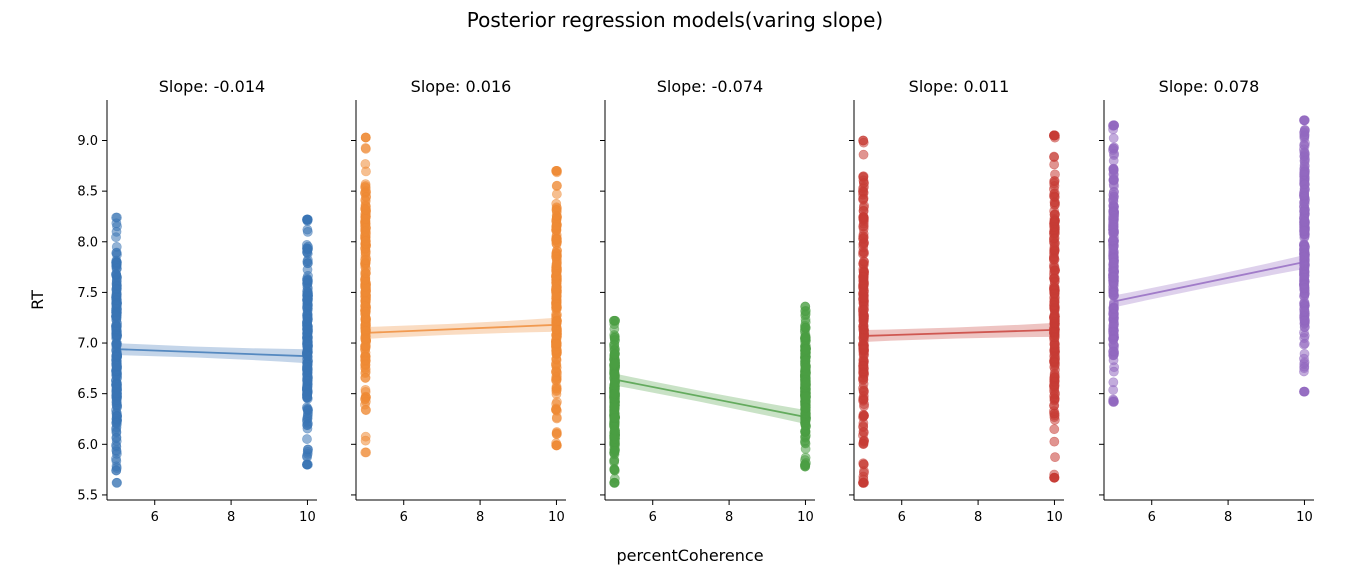 This screenshot has height=572, width=1350. I want to click on y-tick-label: 7.0, so click(87, 344).